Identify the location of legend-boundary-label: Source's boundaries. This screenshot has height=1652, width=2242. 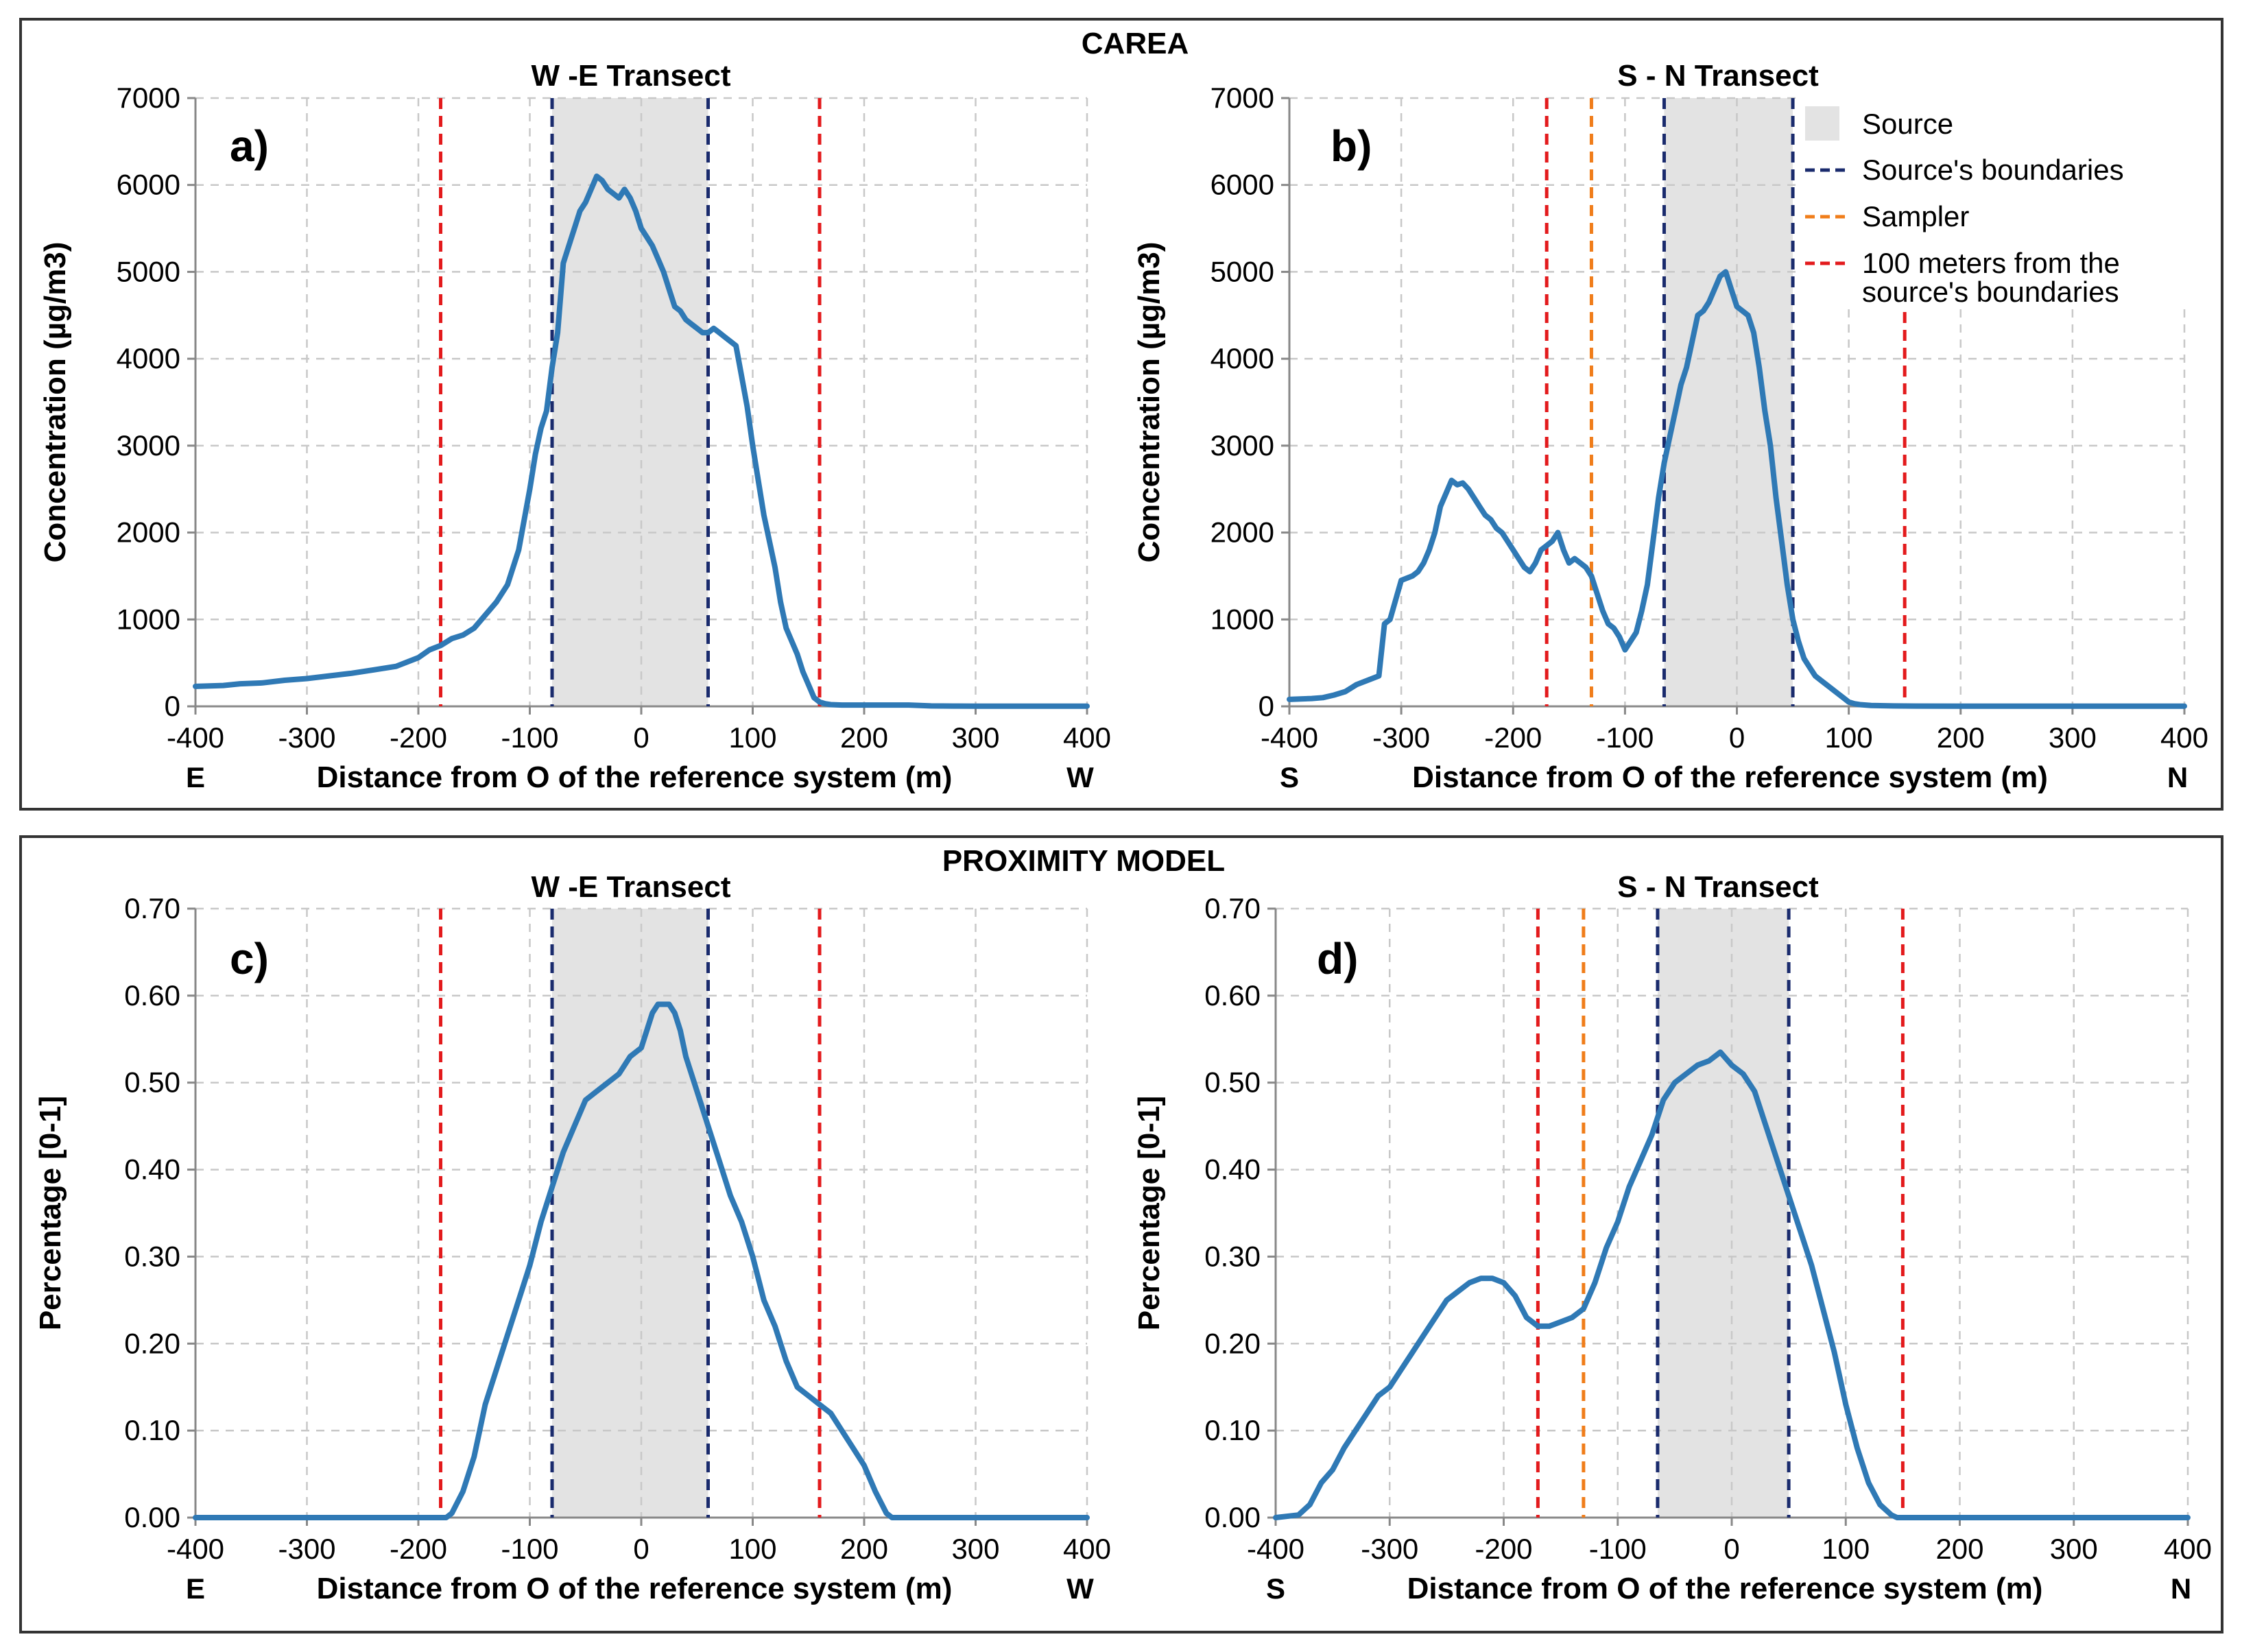
(1993, 170).